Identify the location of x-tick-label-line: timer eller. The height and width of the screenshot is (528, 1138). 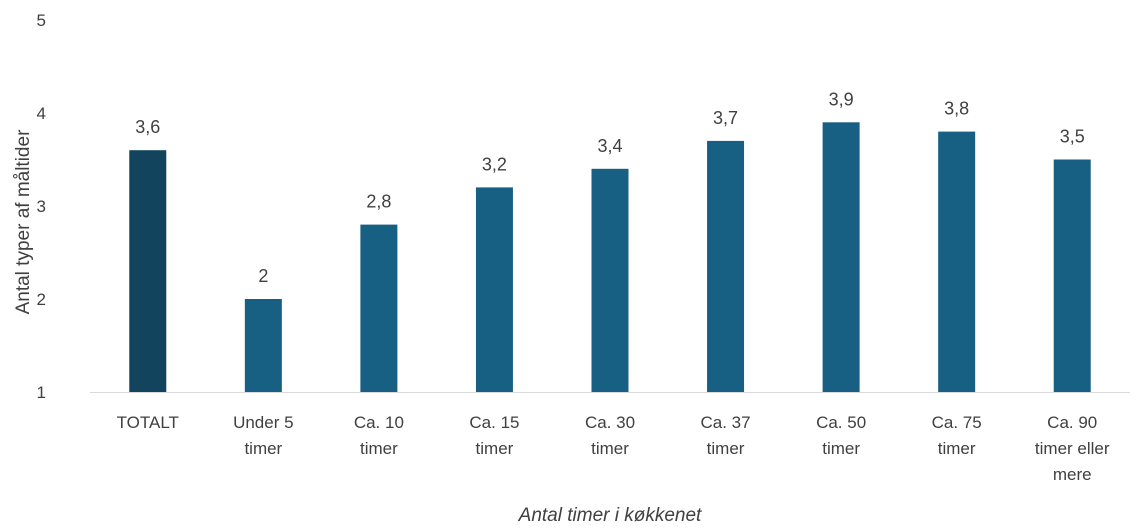
(1072, 448).